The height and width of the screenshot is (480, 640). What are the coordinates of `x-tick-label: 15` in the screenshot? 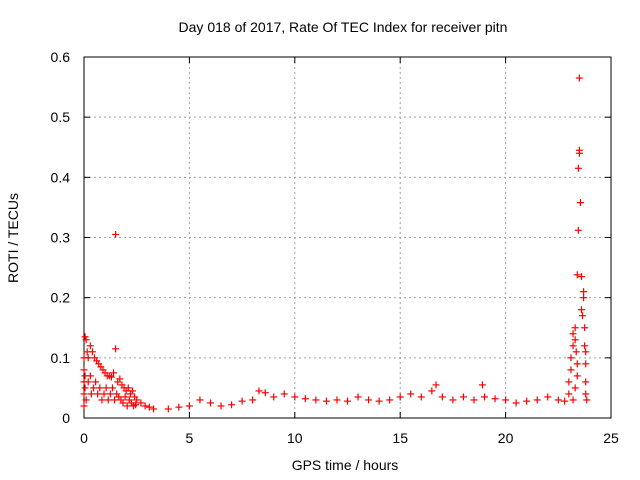 It's located at (400, 438).